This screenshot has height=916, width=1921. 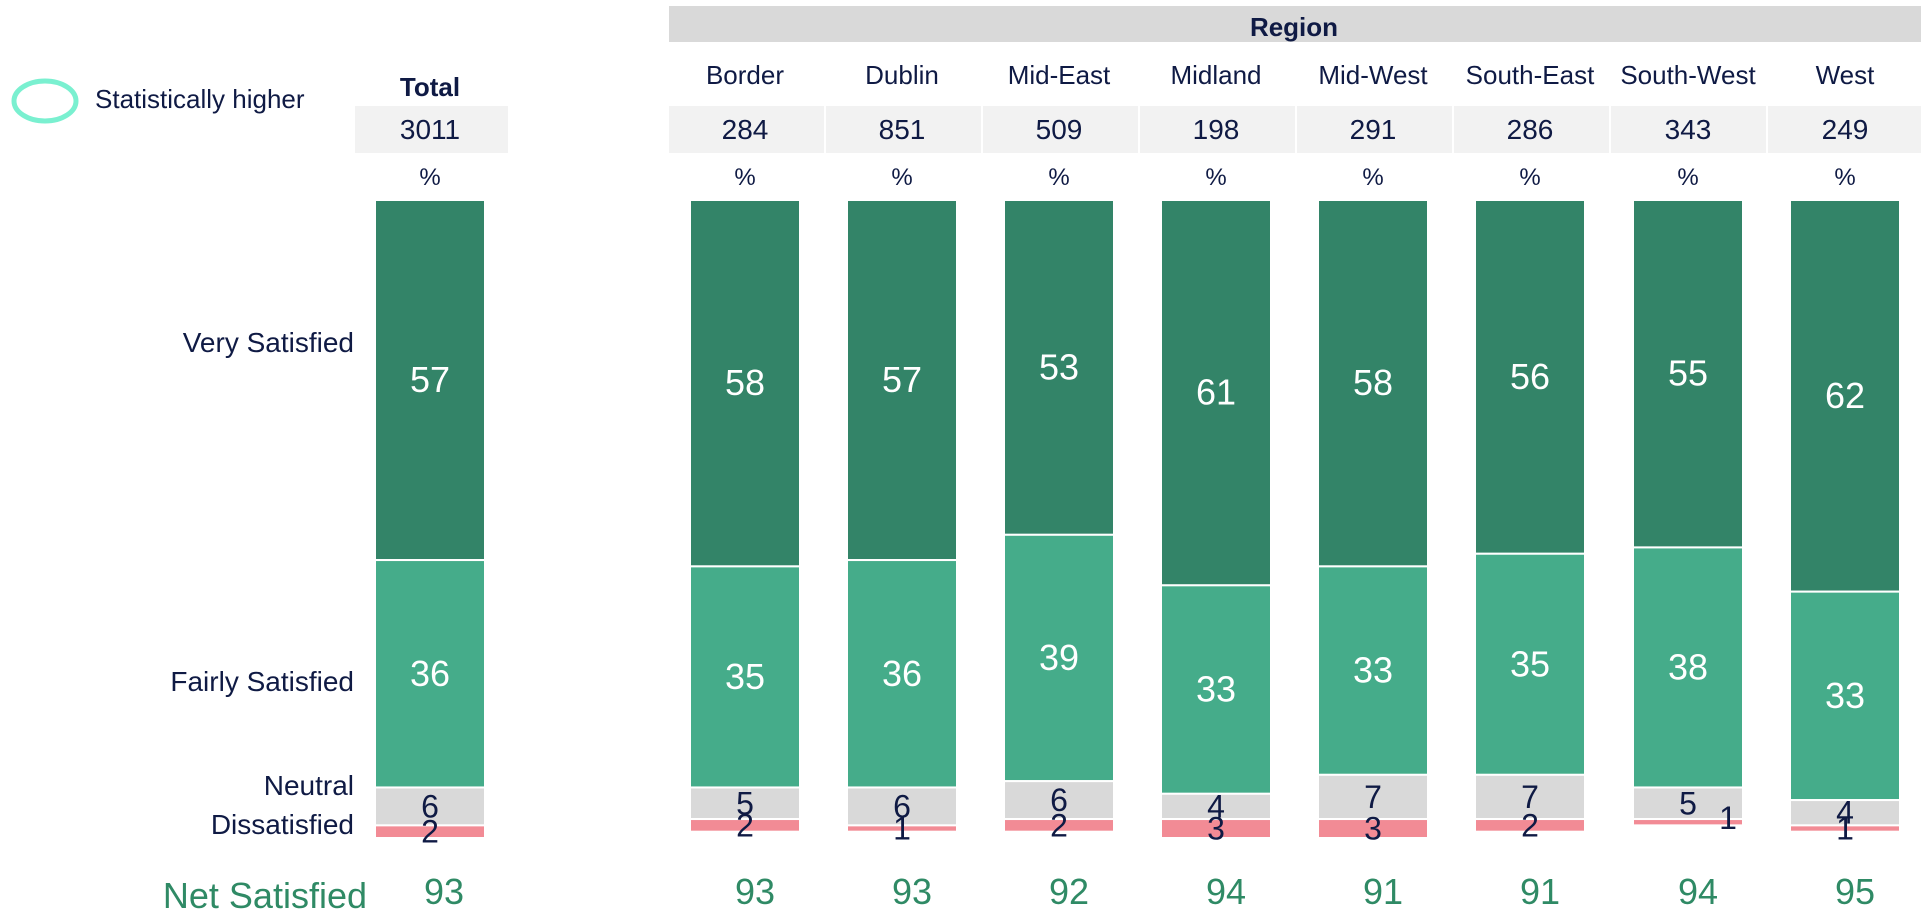 I want to click on base-value: 198, so click(x=1216, y=129).